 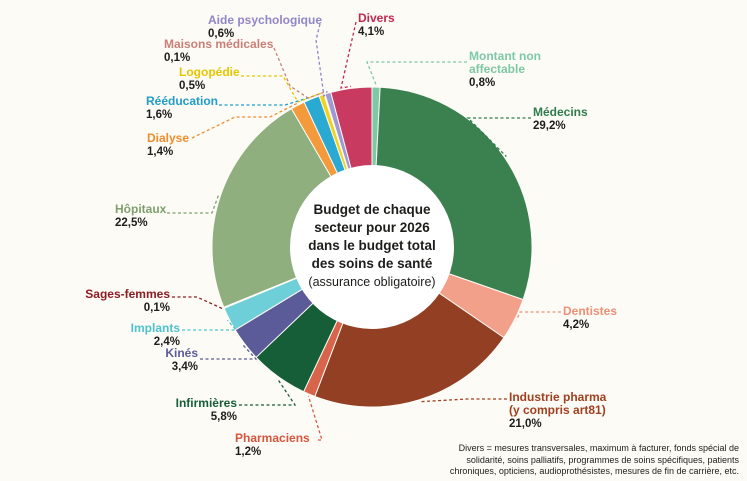 I want to click on label-aide-psychologique: Aide psychologique 0,6%, so click(x=265, y=26).